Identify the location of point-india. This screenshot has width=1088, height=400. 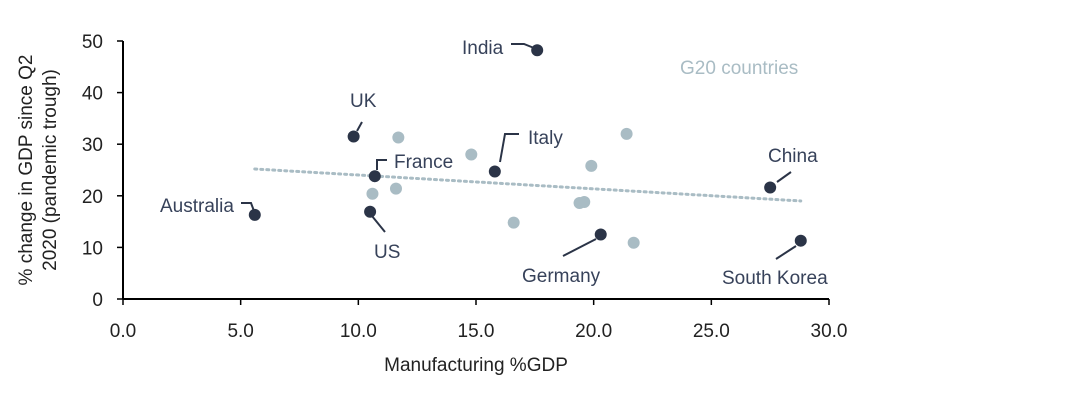
(537, 50).